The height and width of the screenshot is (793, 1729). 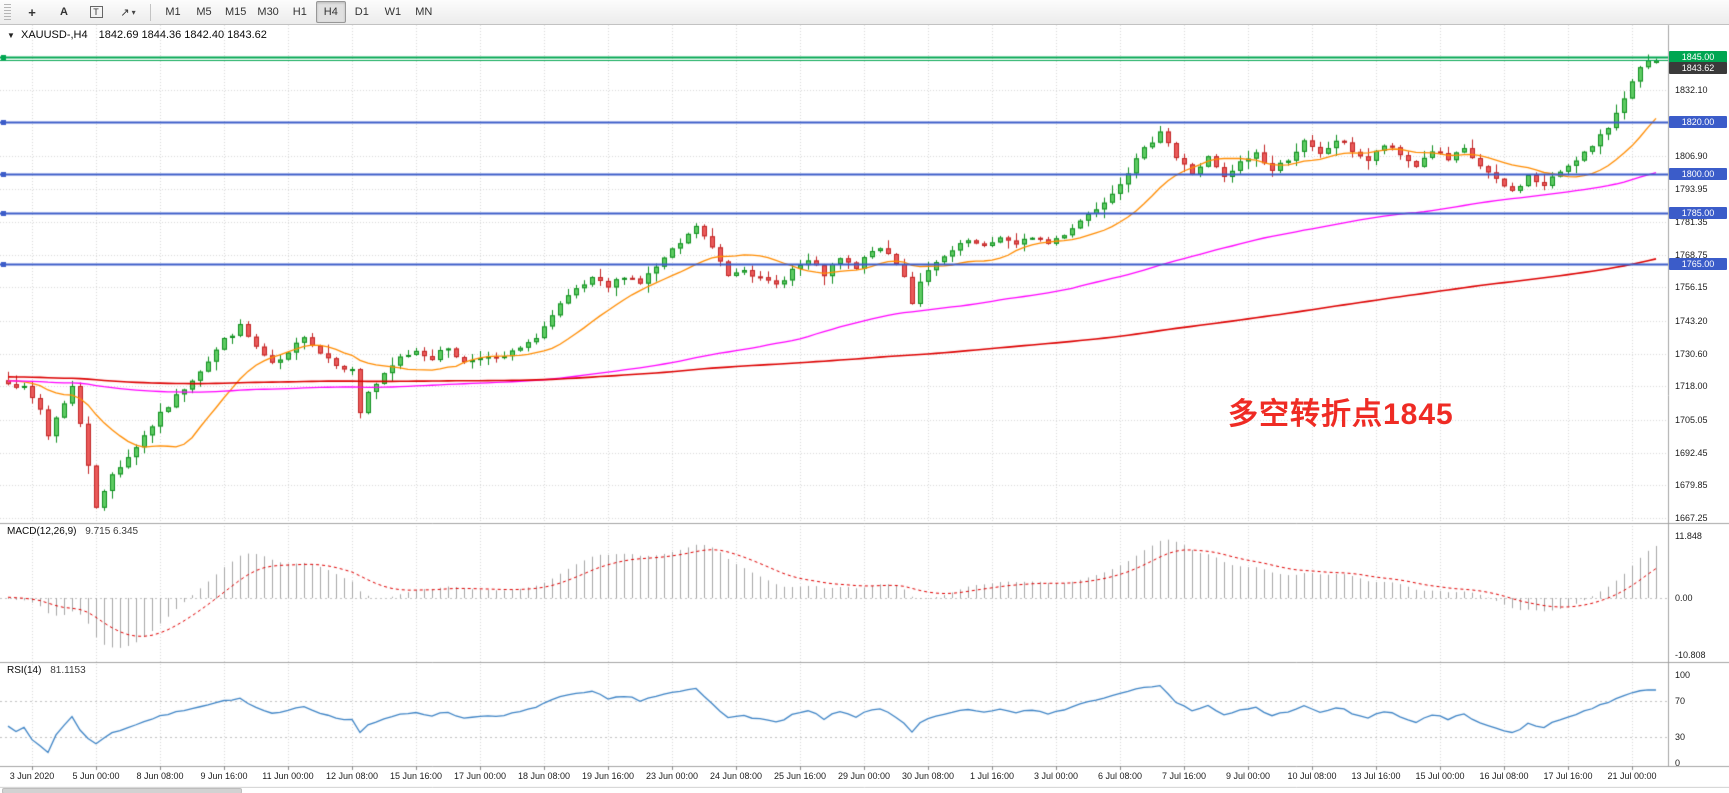 I want to click on bottom-strip, so click(x=864, y=790).